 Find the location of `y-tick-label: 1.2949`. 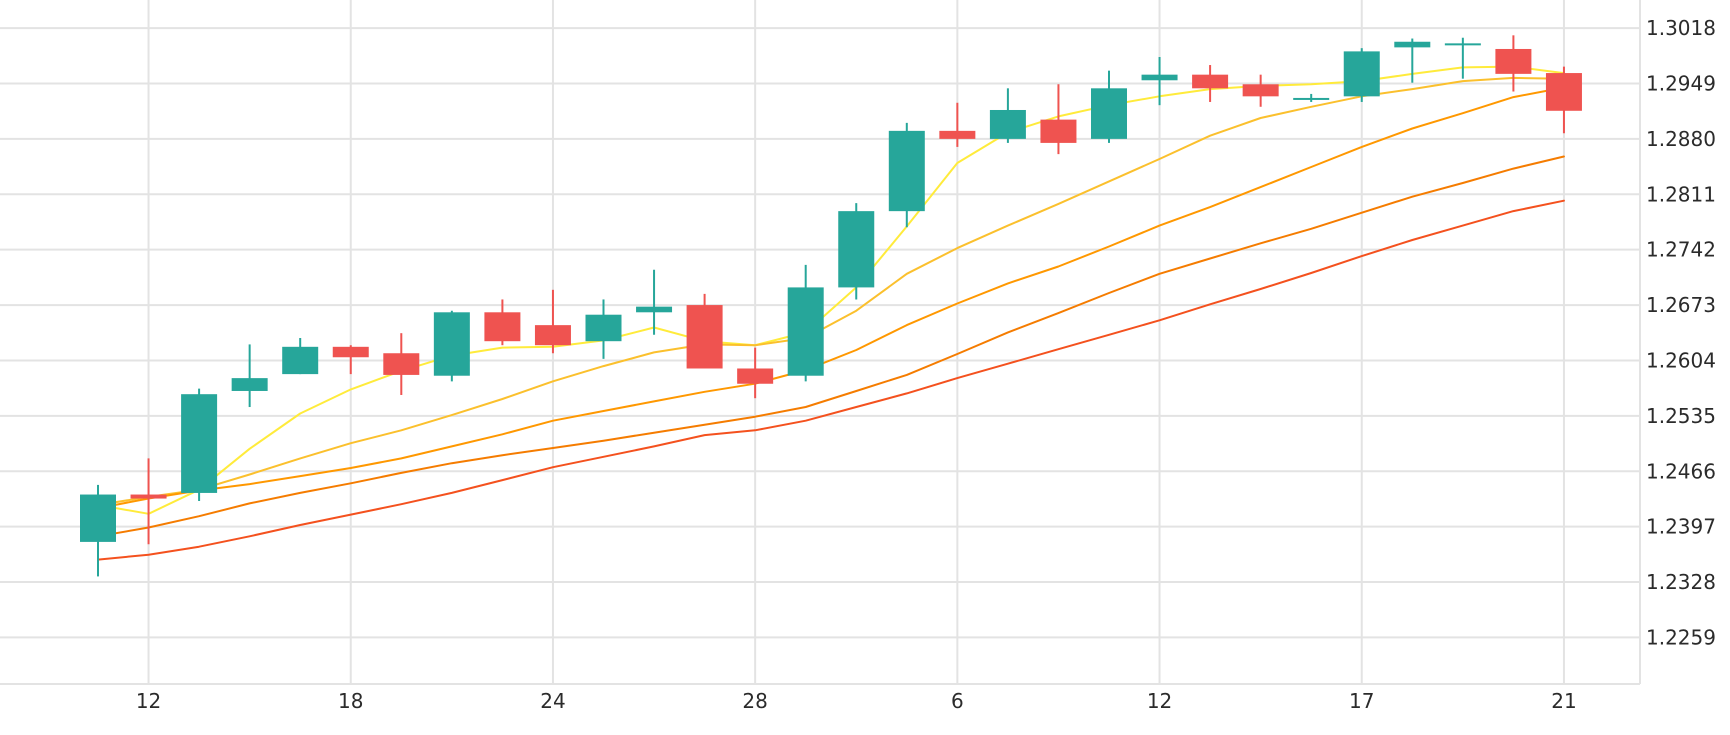

y-tick-label: 1.2949 is located at coordinates (1681, 83).